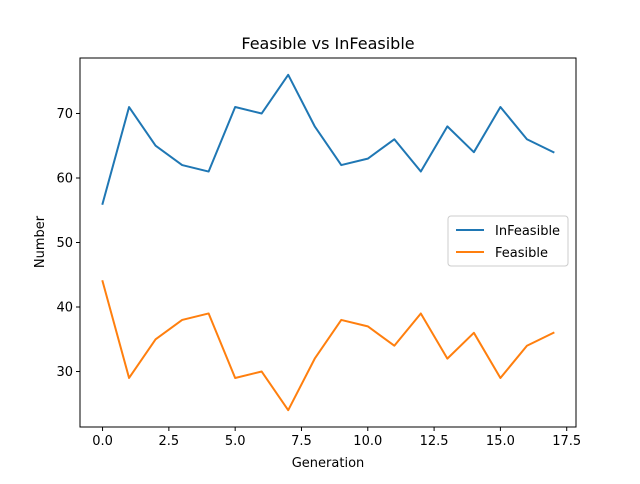 This screenshot has height=484, width=640. What do you see at coordinates (566, 441) in the screenshot?
I see `x-tick-label: 17.5` at bounding box center [566, 441].